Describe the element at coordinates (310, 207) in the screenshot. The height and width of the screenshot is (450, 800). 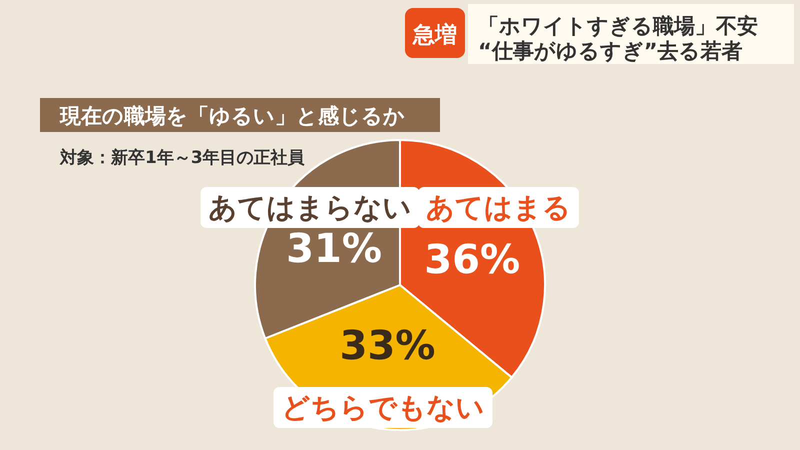
I see `slice-label: あてはまらない` at that location.